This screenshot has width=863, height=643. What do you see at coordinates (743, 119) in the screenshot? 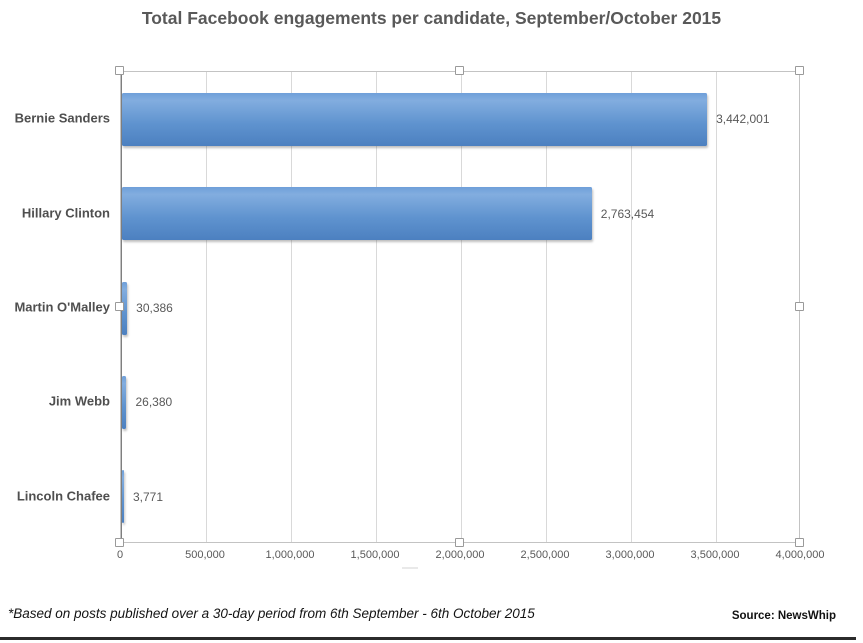
I see `data-label: 3,442,001` at bounding box center [743, 119].